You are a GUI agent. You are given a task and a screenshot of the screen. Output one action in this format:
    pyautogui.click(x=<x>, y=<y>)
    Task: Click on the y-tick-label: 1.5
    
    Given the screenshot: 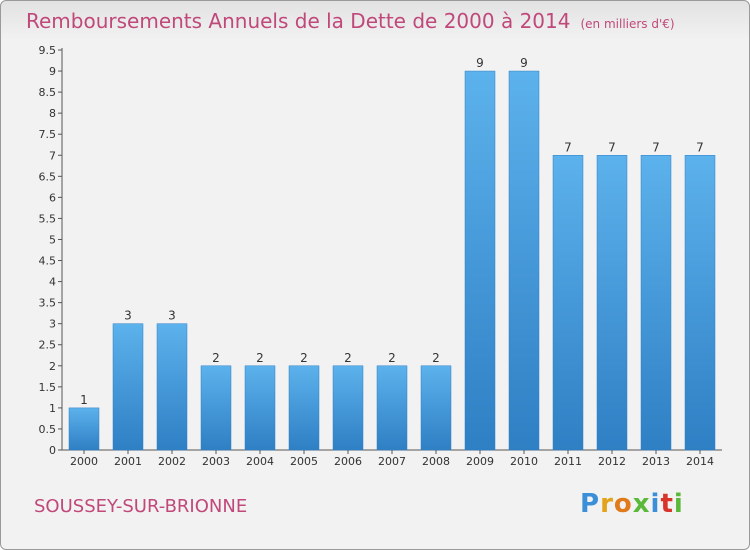 What is the action you would take?
    pyautogui.click(x=48, y=387)
    